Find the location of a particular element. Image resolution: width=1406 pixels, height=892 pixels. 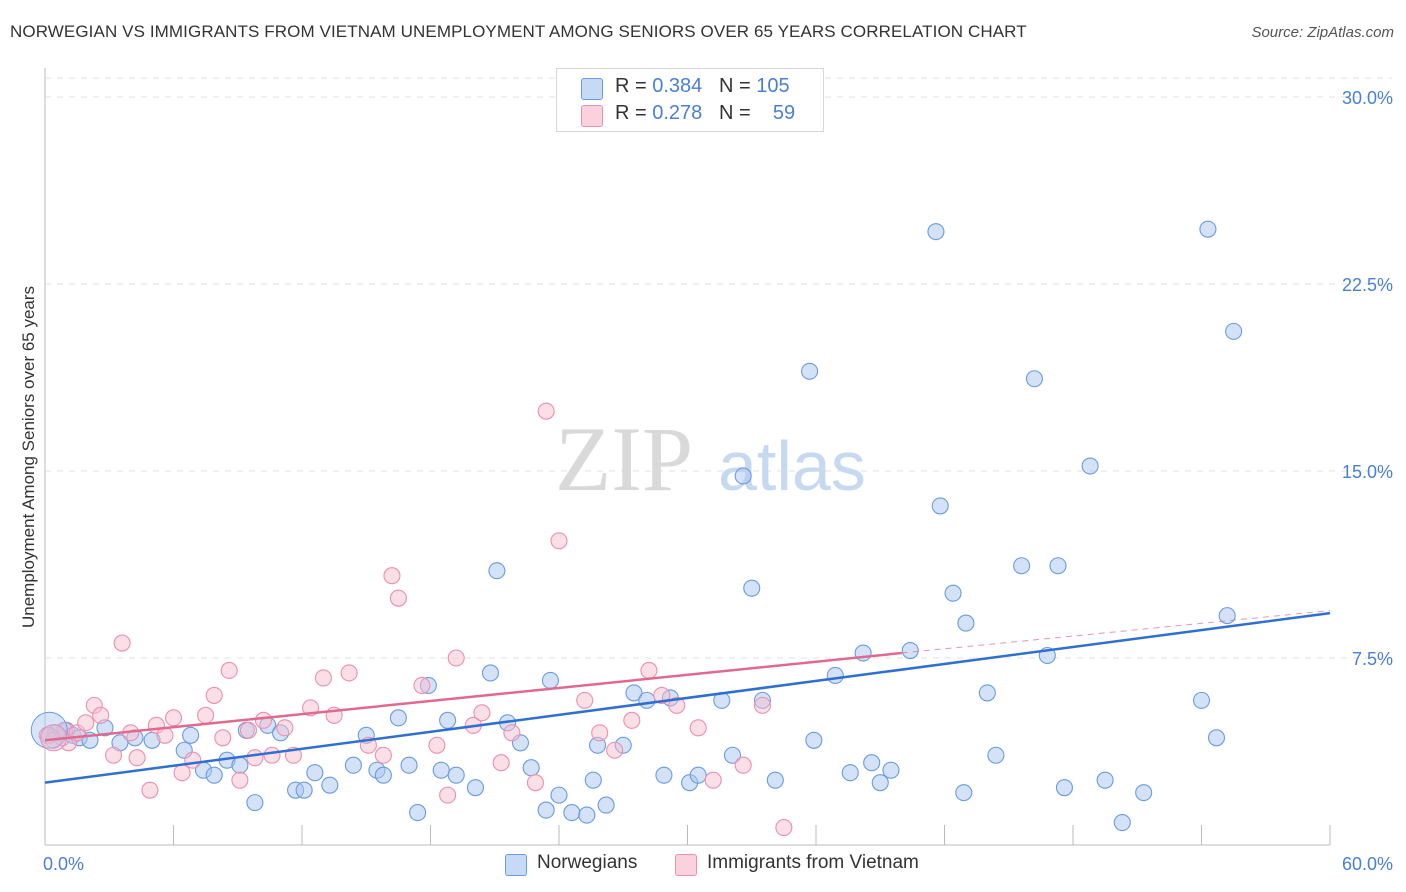

y-tick-label-1: 15.0% is located at coordinates (1367, 472).